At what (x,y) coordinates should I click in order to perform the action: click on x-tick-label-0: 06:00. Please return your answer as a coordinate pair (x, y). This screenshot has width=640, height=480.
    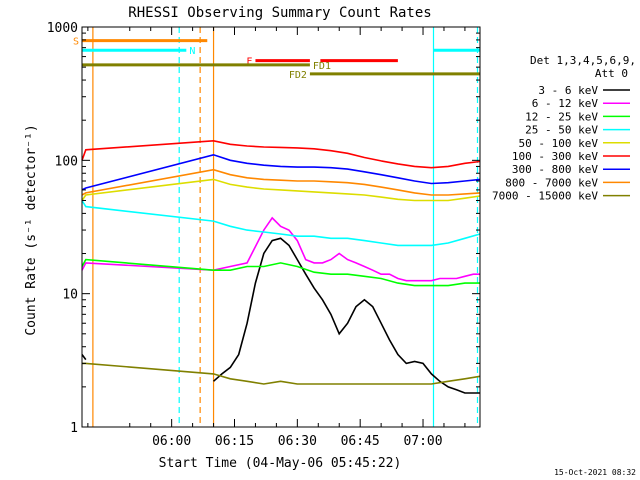
    Looking at the image, I should click on (171, 441).